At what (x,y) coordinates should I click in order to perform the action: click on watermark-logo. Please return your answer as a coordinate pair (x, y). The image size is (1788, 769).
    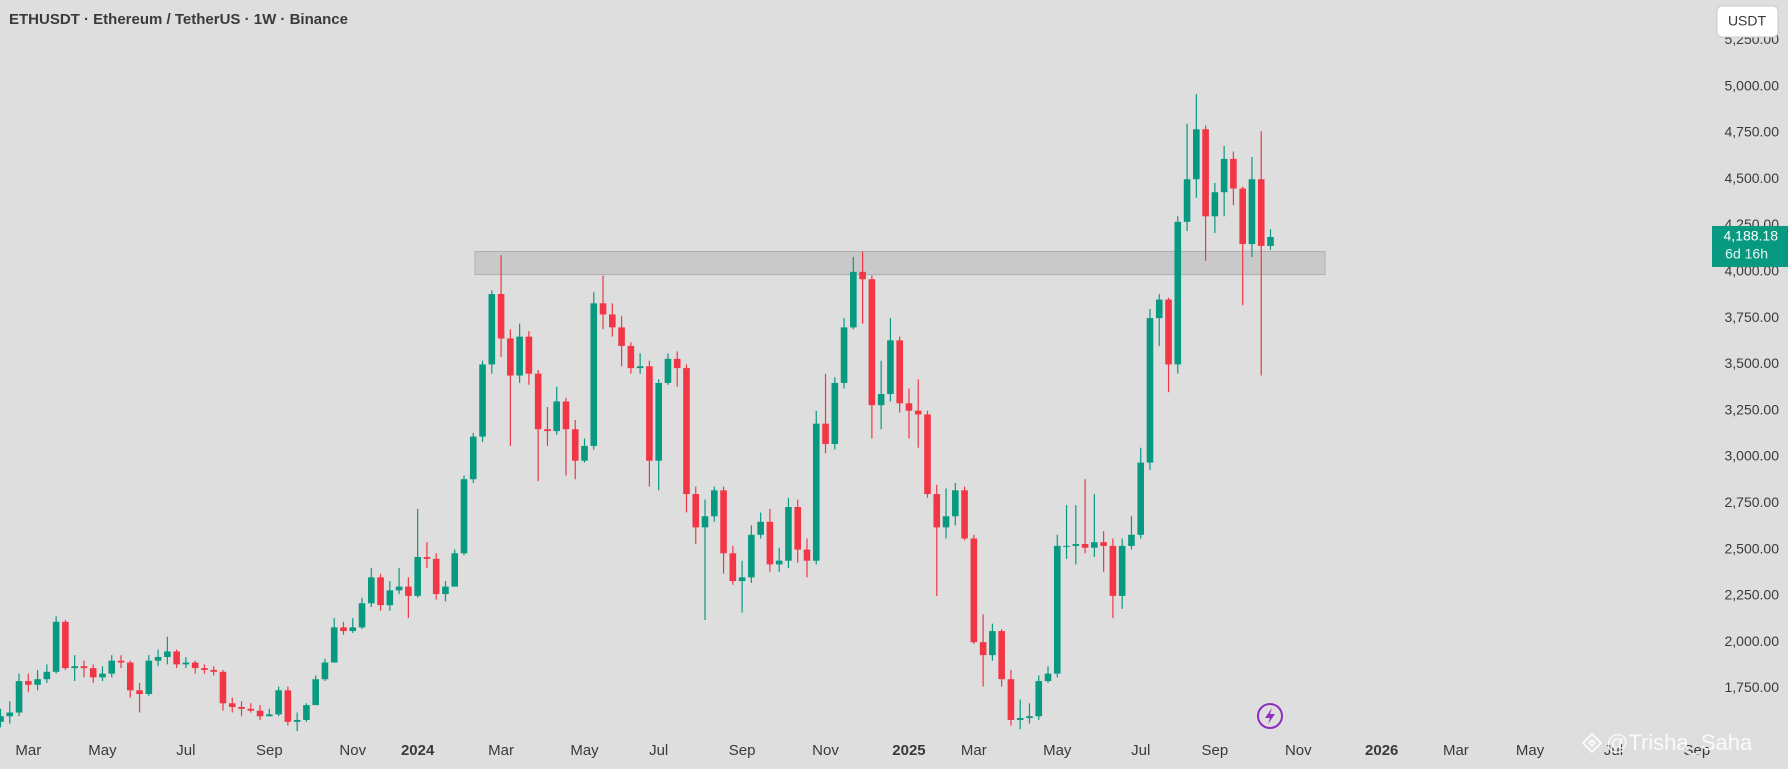
    Looking at the image, I should click on (1592, 743).